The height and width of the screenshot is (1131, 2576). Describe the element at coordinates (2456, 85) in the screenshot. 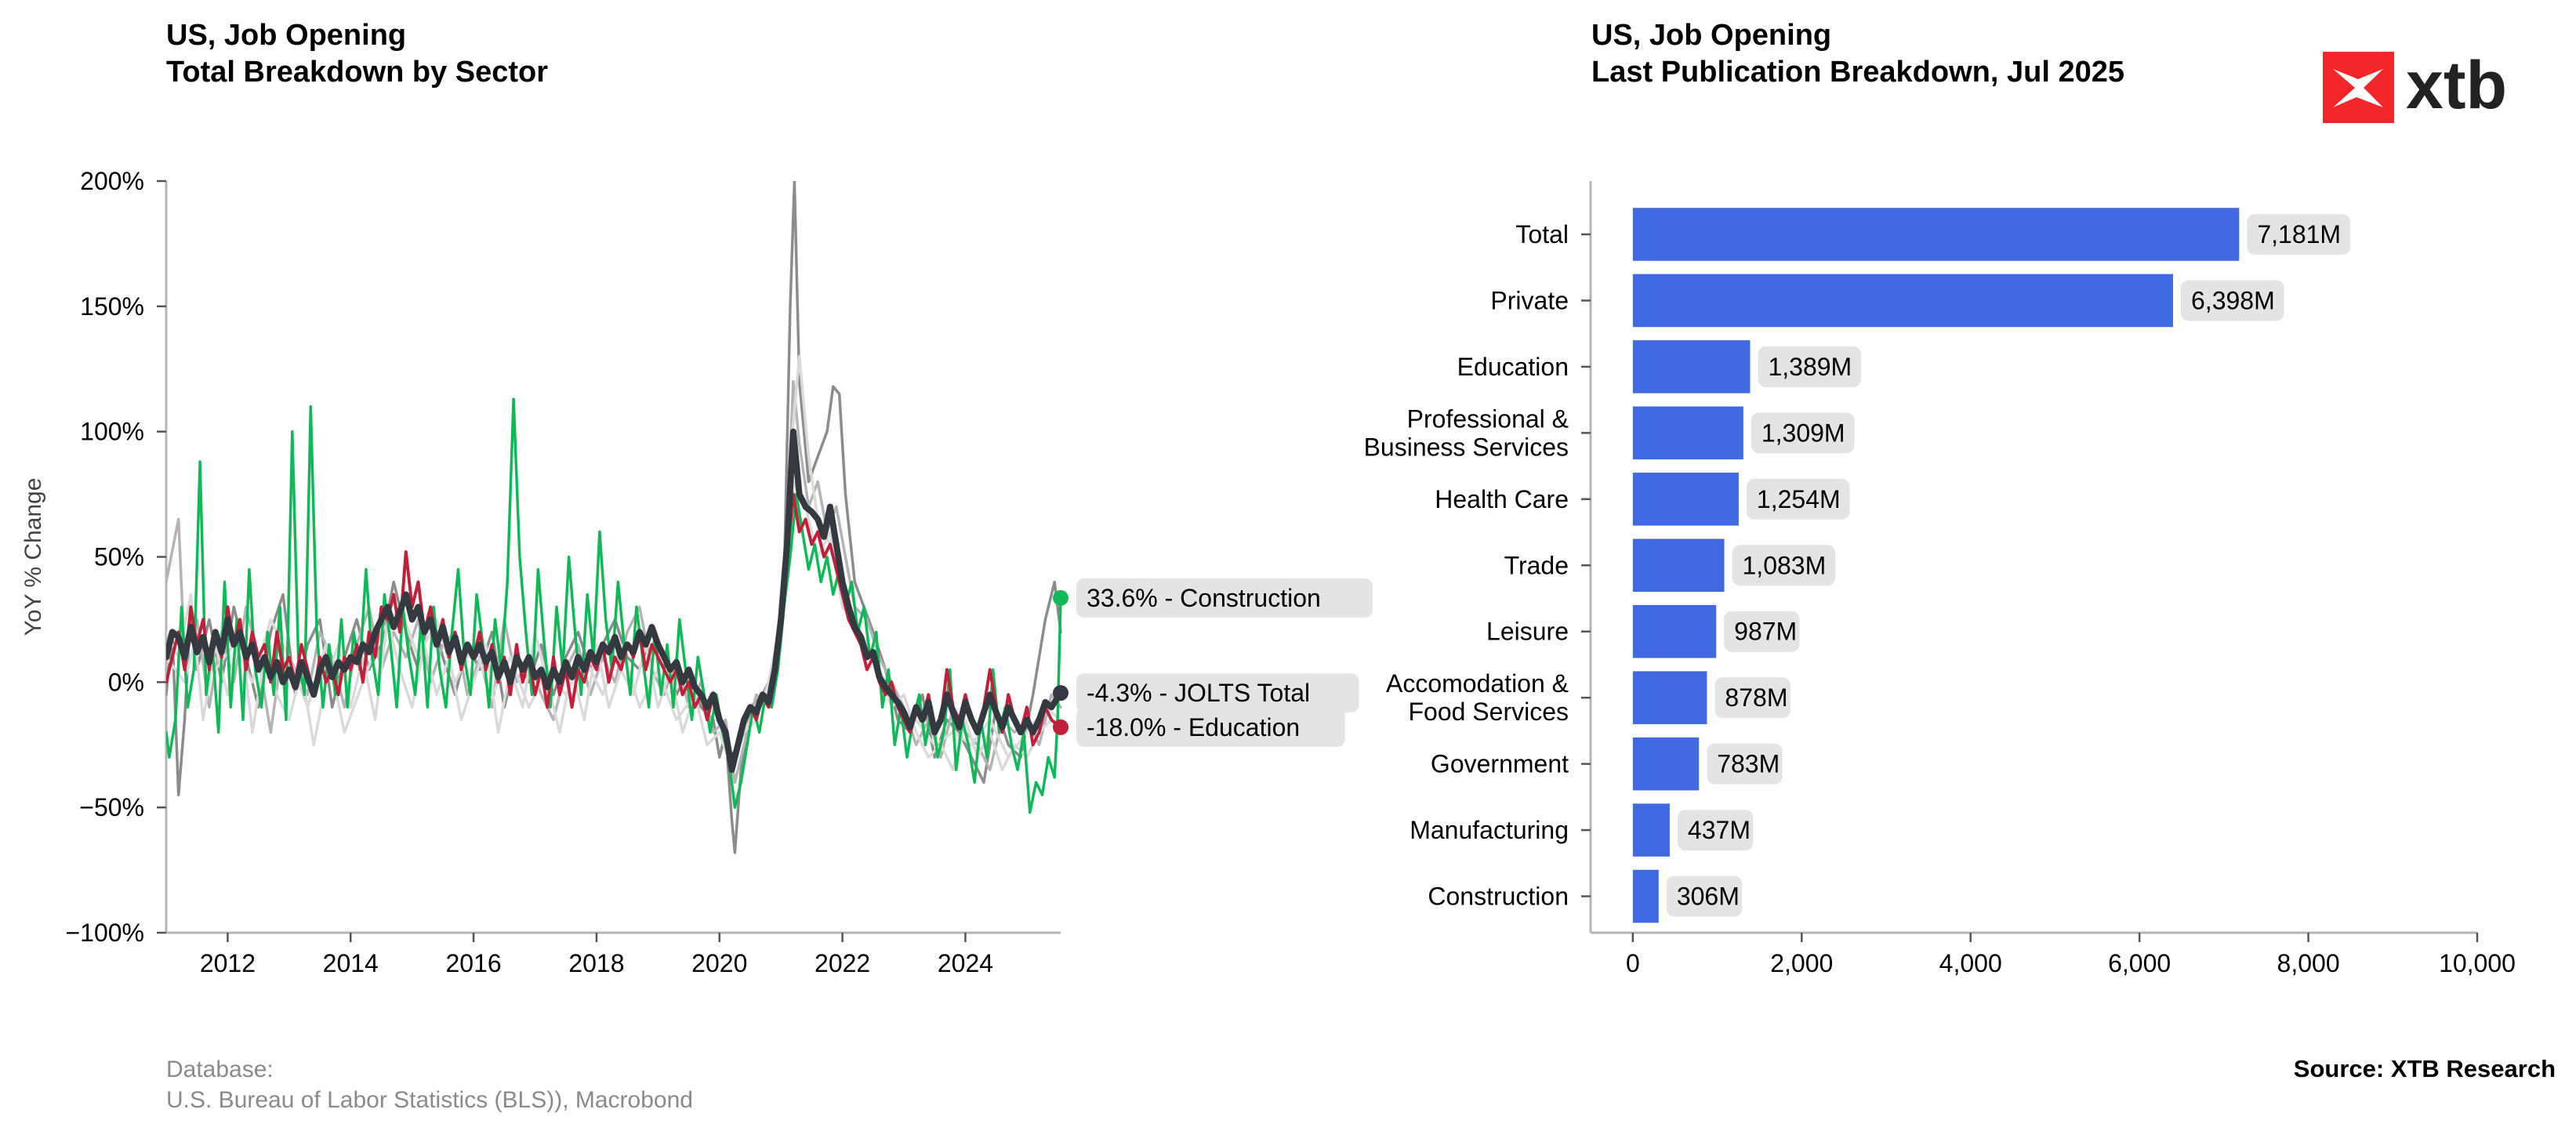

I see `xtb-logo-text: xtb` at that location.